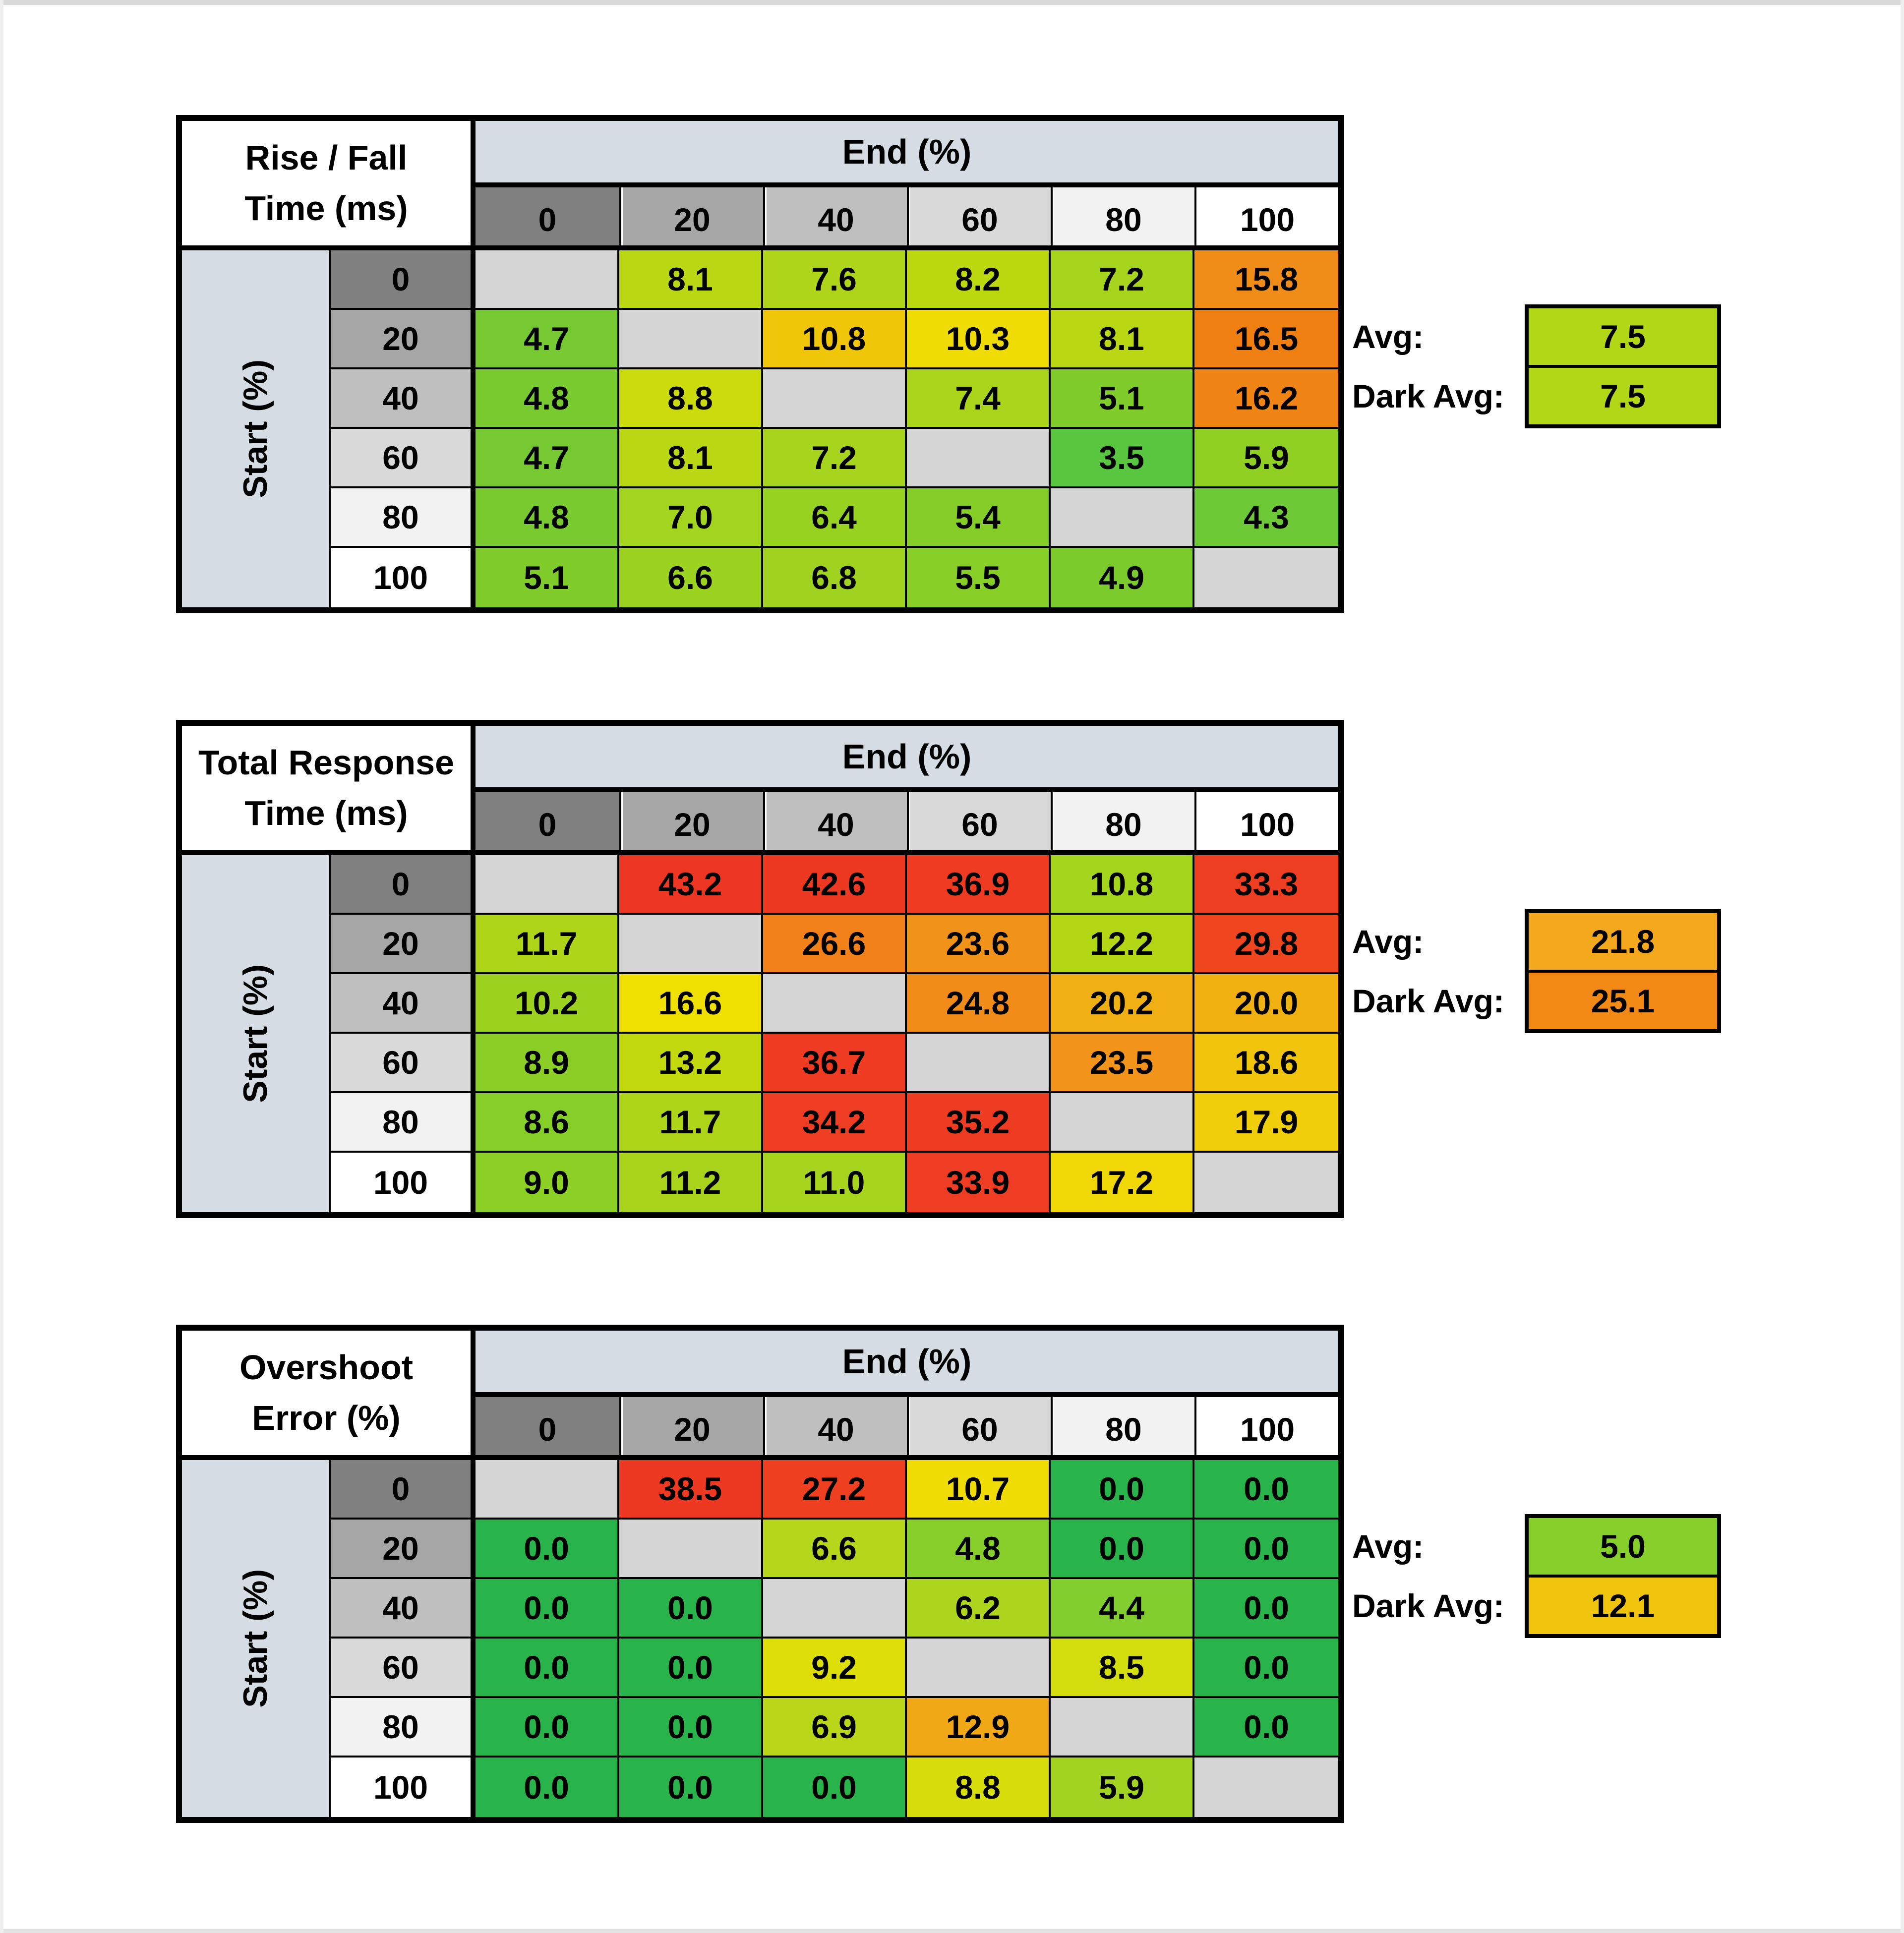 Image resolution: width=1904 pixels, height=1933 pixels. I want to click on row-header: 40, so click(403, 1004).